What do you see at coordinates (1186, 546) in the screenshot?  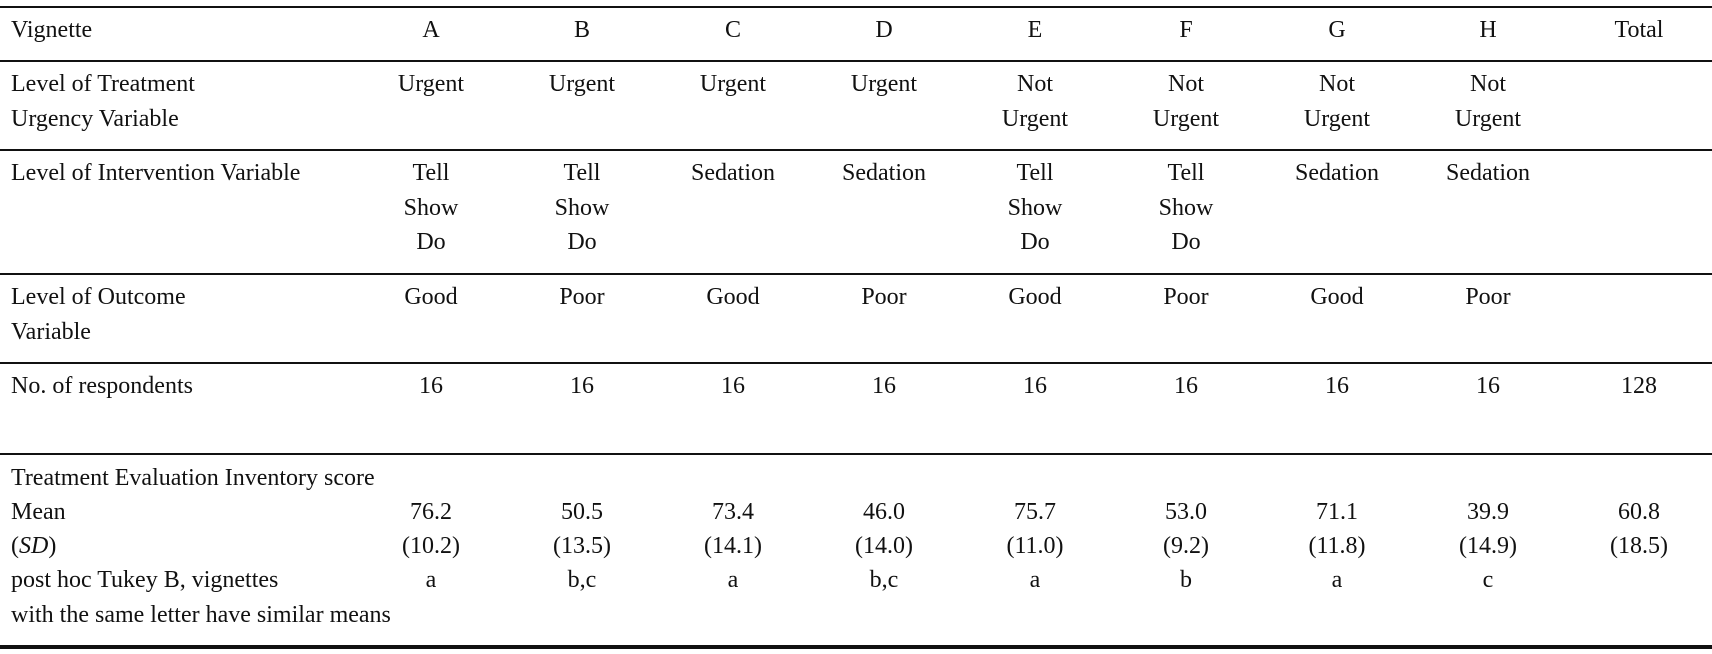 I see `sd-cell: (9.2)` at bounding box center [1186, 546].